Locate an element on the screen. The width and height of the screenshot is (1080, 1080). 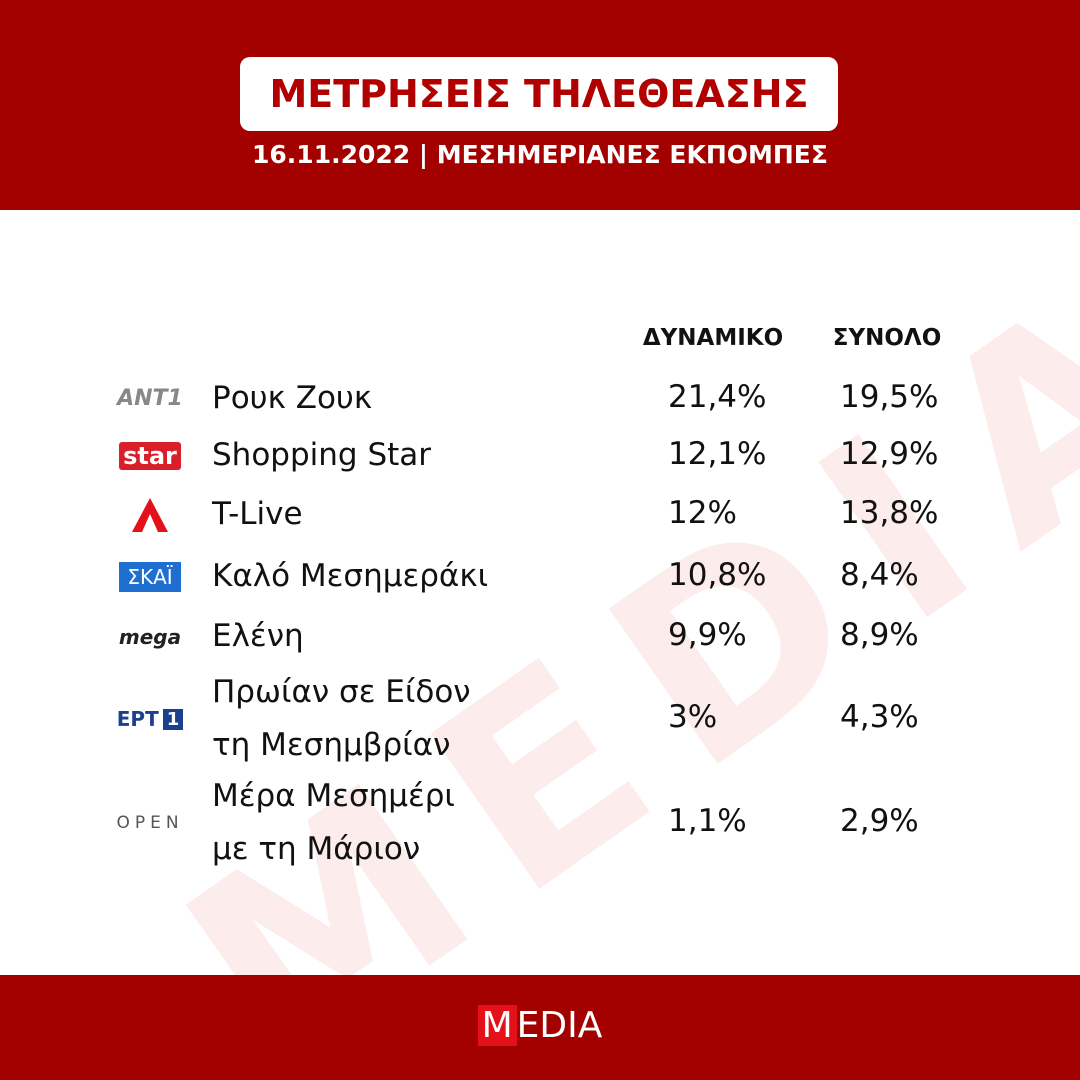
program-line: με τη Μάριον is located at coordinates (316, 849).